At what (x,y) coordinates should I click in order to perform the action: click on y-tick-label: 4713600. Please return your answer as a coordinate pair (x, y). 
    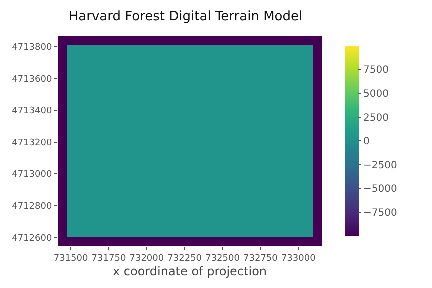
    Looking at the image, I should click on (32, 79).